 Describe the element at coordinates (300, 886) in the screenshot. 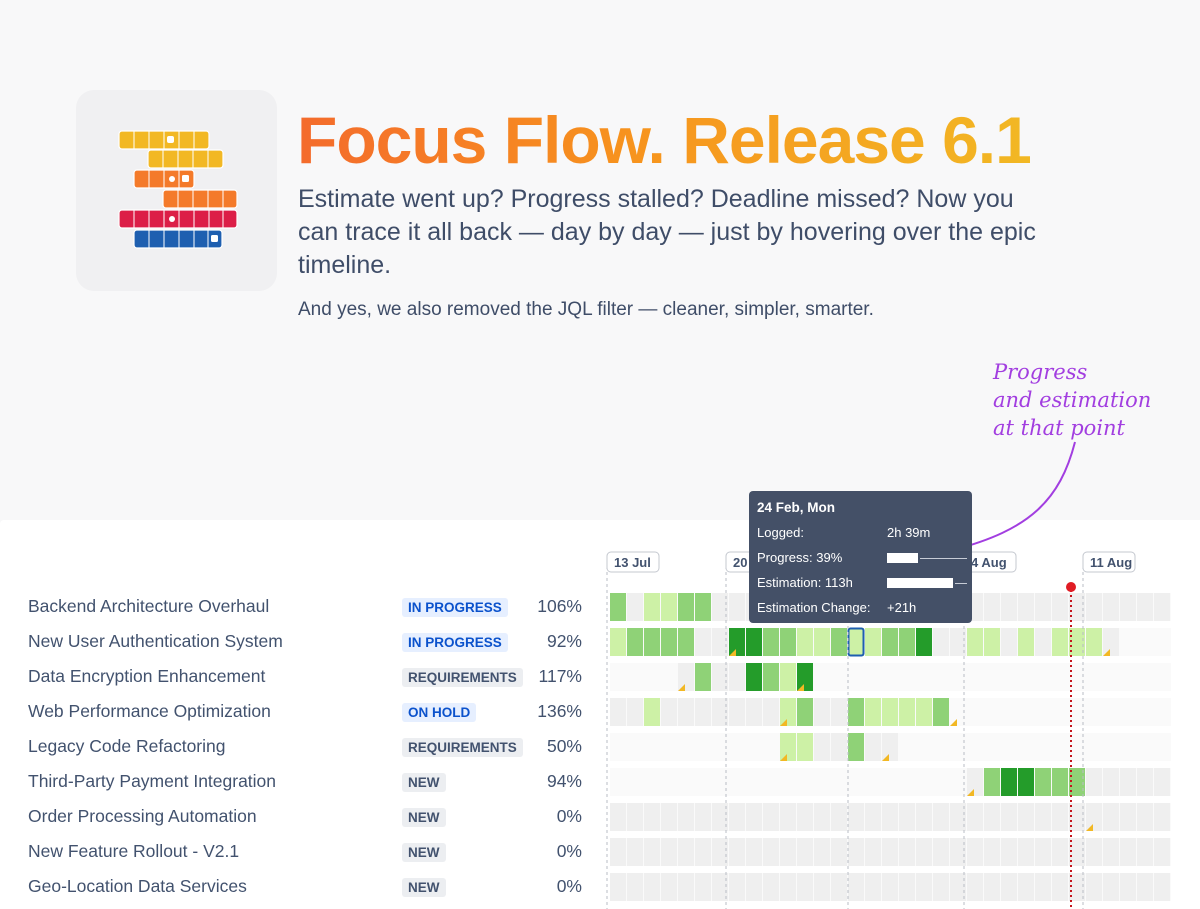

I see `epic-row: Geo-Location Data Services NEW 0%` at that location.